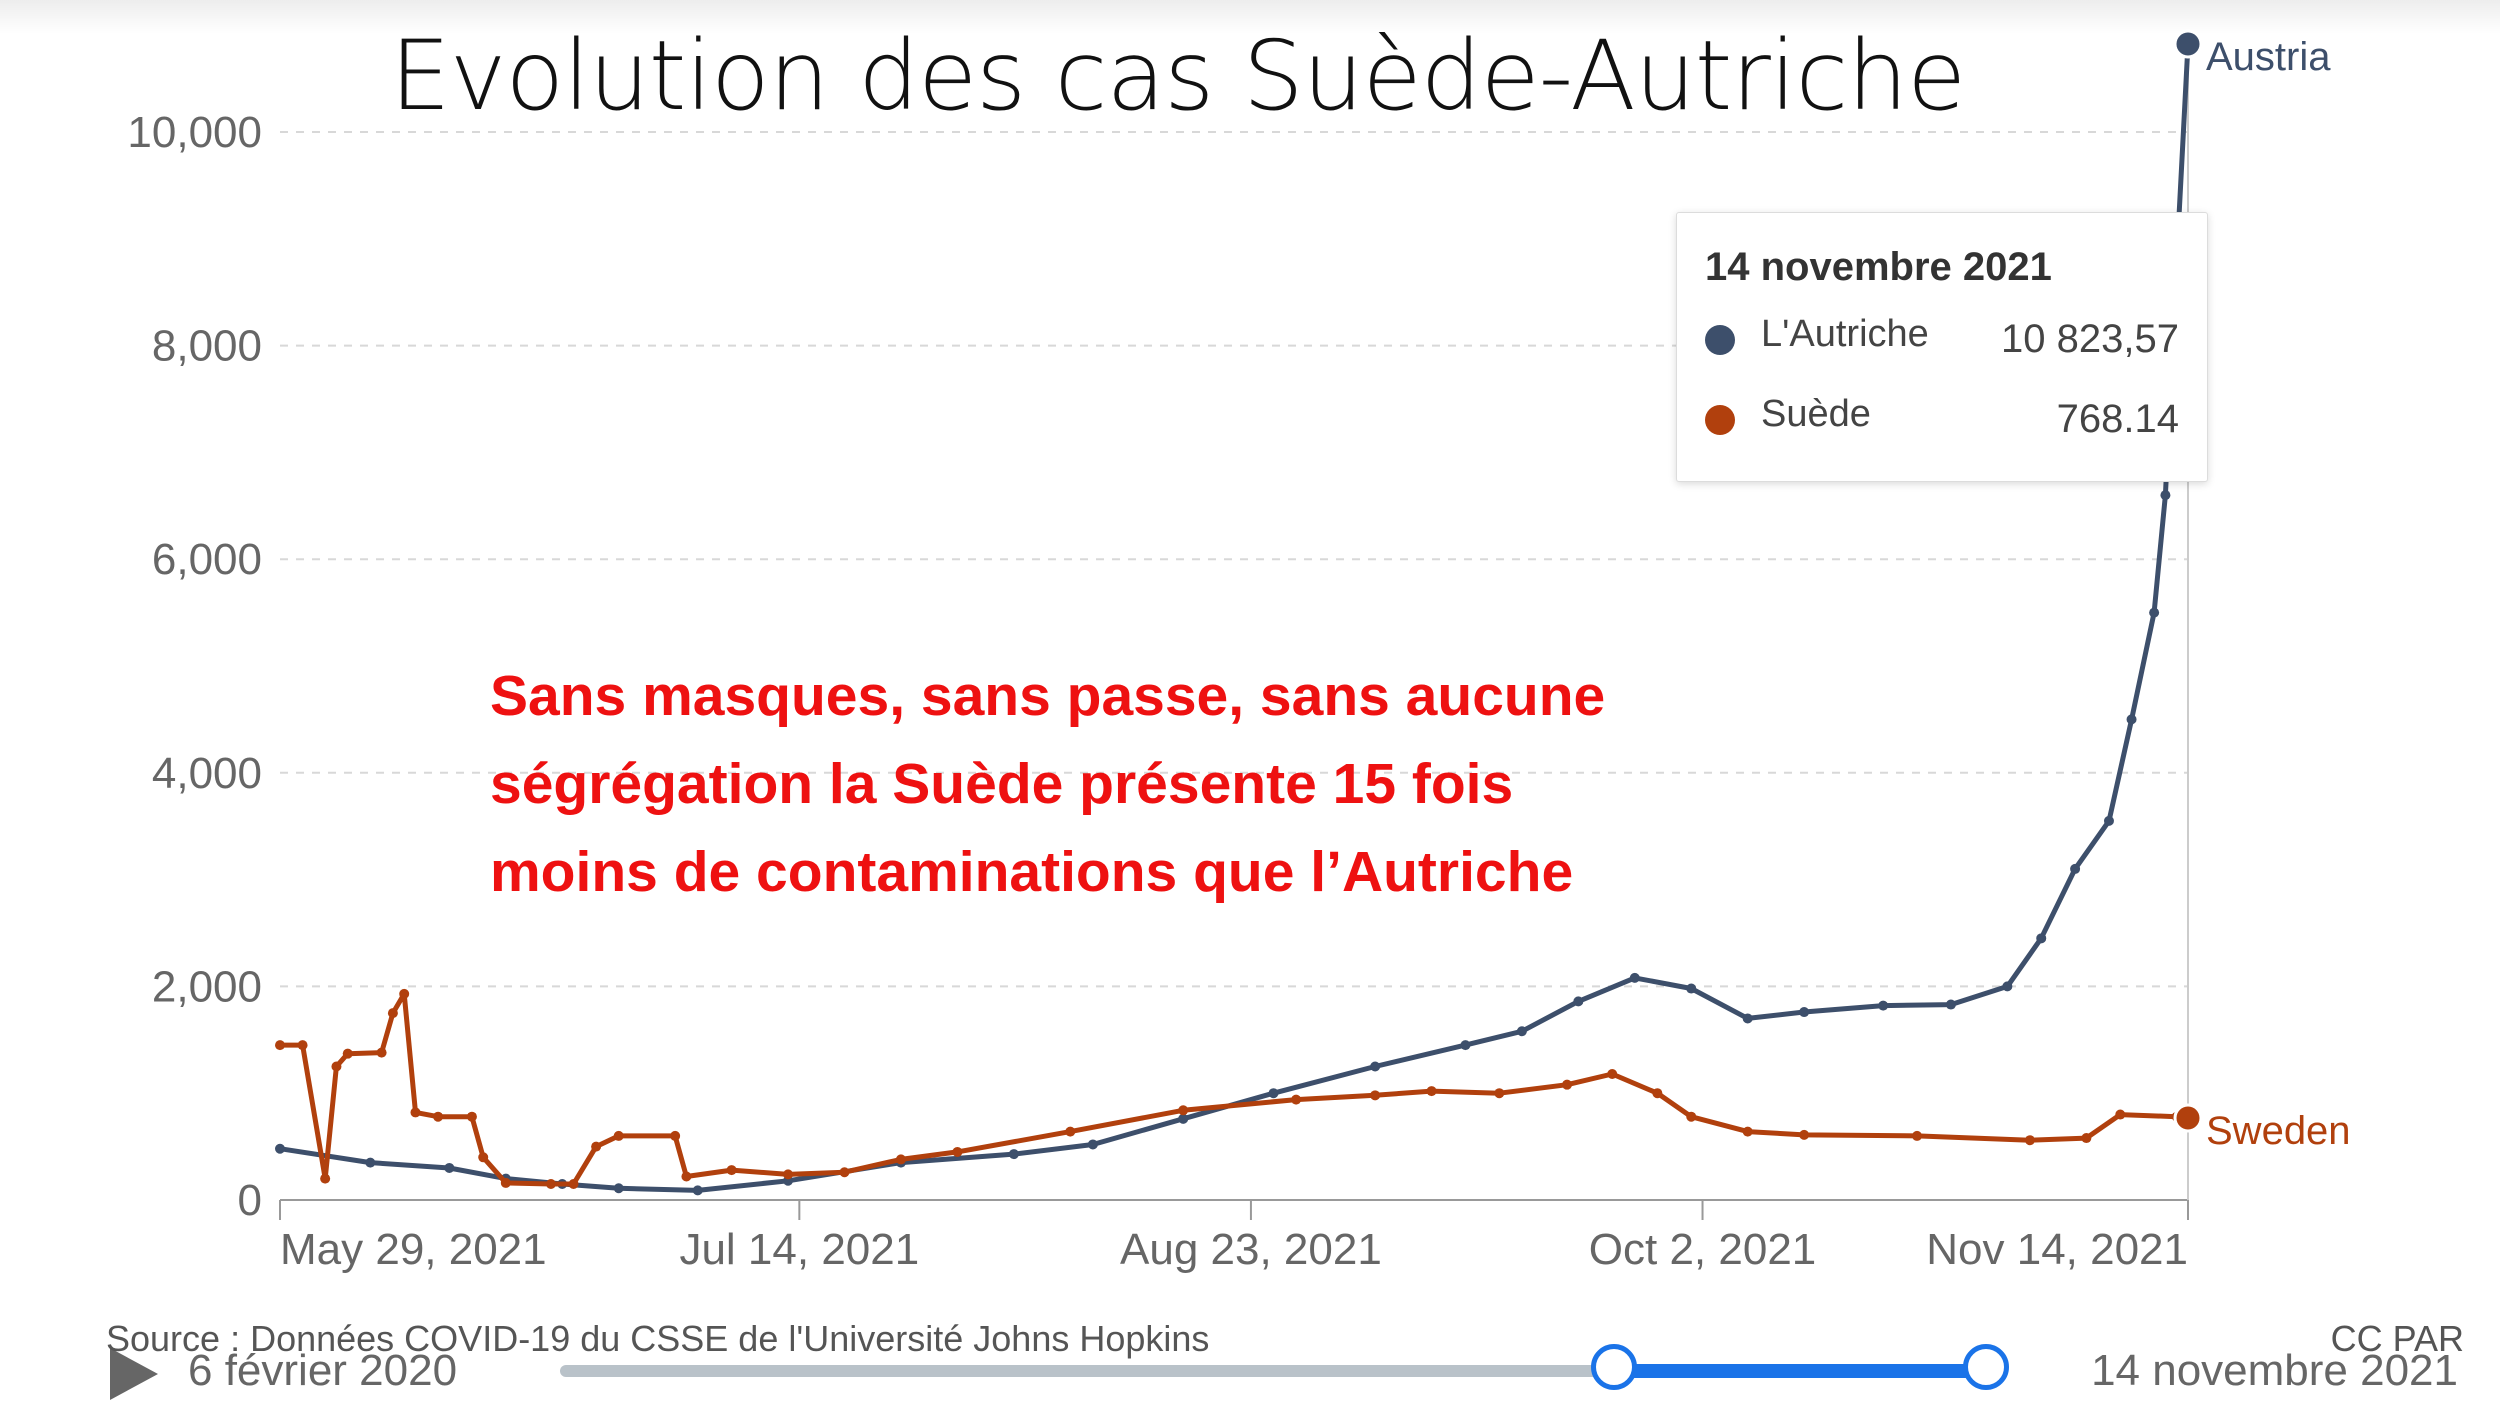 The width and height of the screenshot is (2500, 1406). I want to click on y-tick-label: 2,000, so click(207, 986).